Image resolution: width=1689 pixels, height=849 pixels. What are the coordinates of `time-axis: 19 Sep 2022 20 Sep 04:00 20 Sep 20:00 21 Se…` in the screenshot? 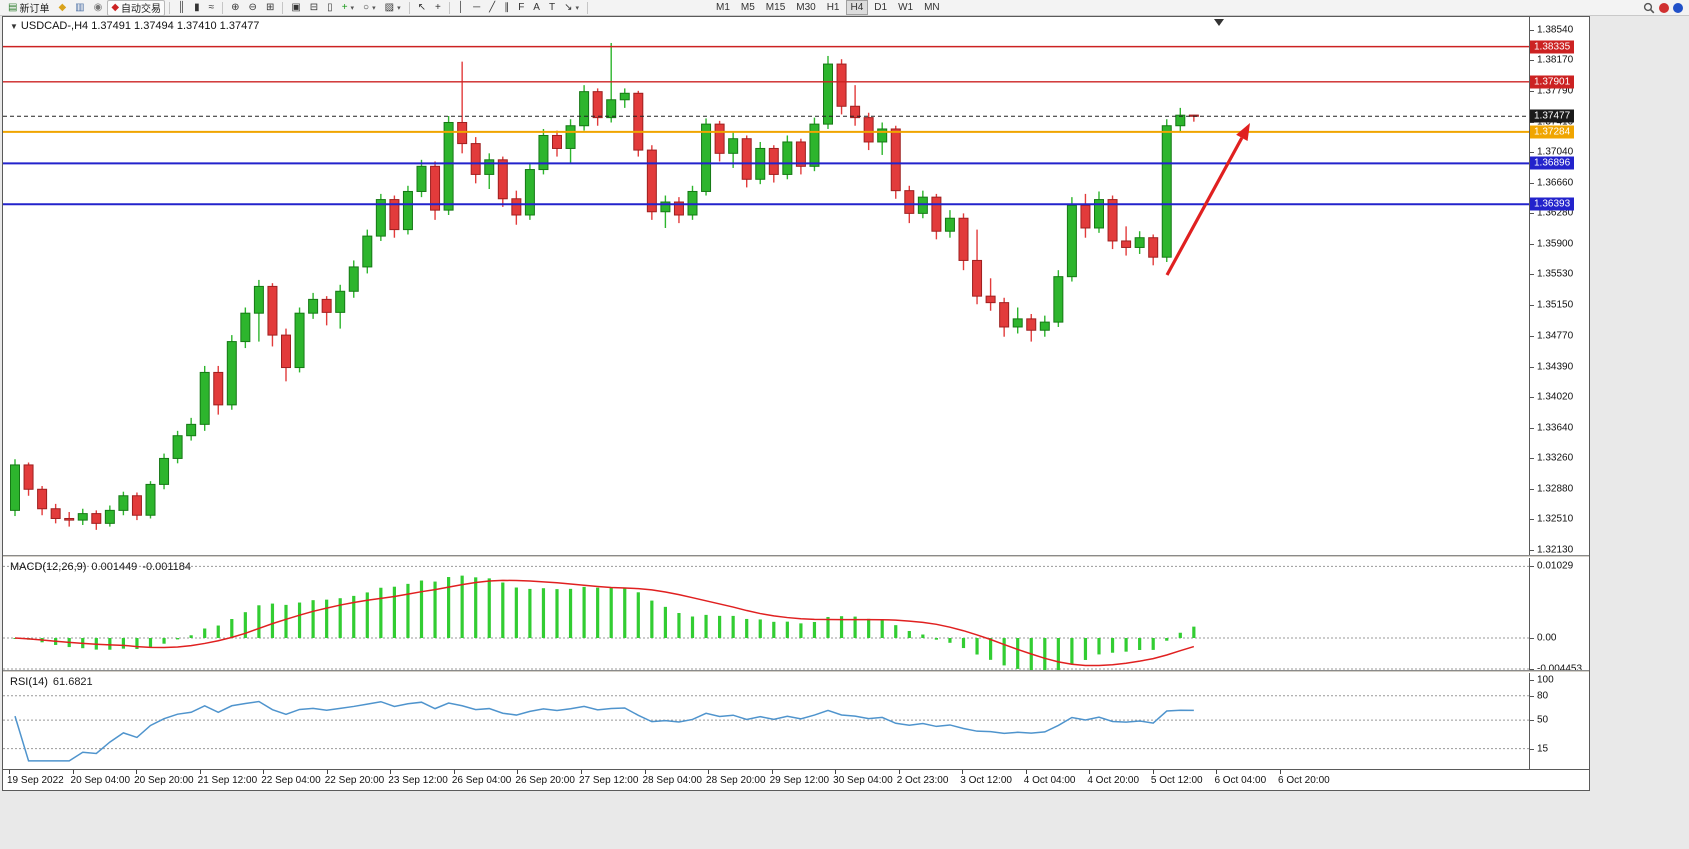 It's located at (796, 779).